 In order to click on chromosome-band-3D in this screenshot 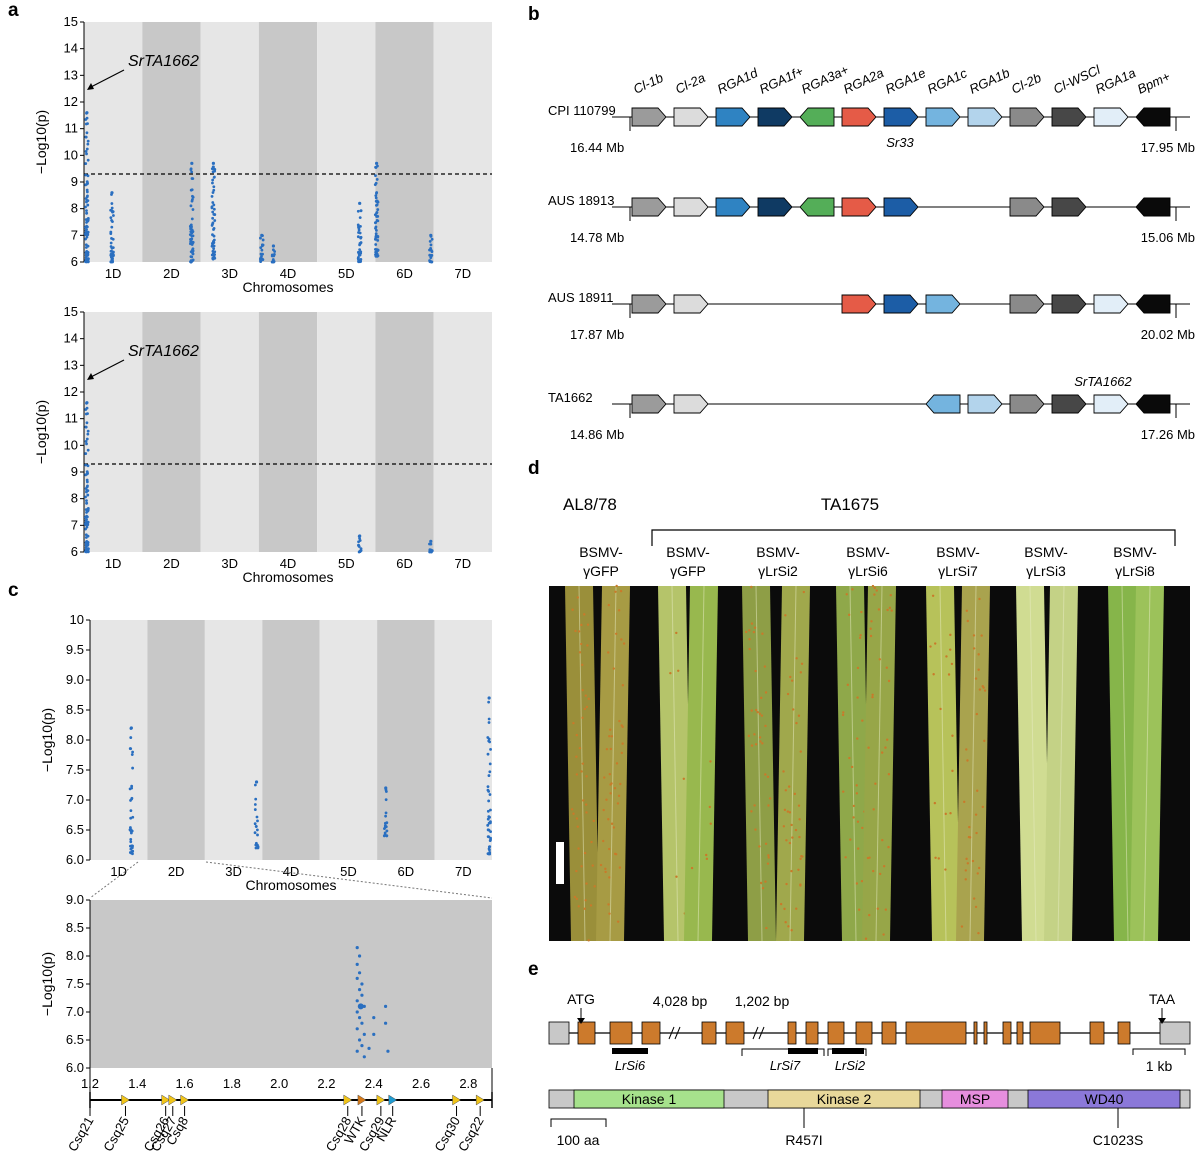, I will do `click(229, 432)`.